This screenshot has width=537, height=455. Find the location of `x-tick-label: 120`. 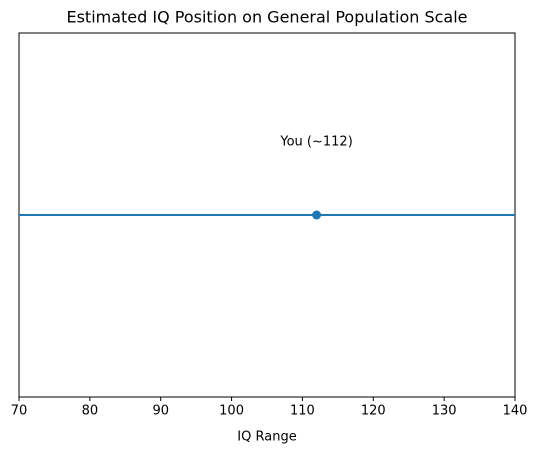

x-tick-label: 120 is located at coordinates (373, 411).